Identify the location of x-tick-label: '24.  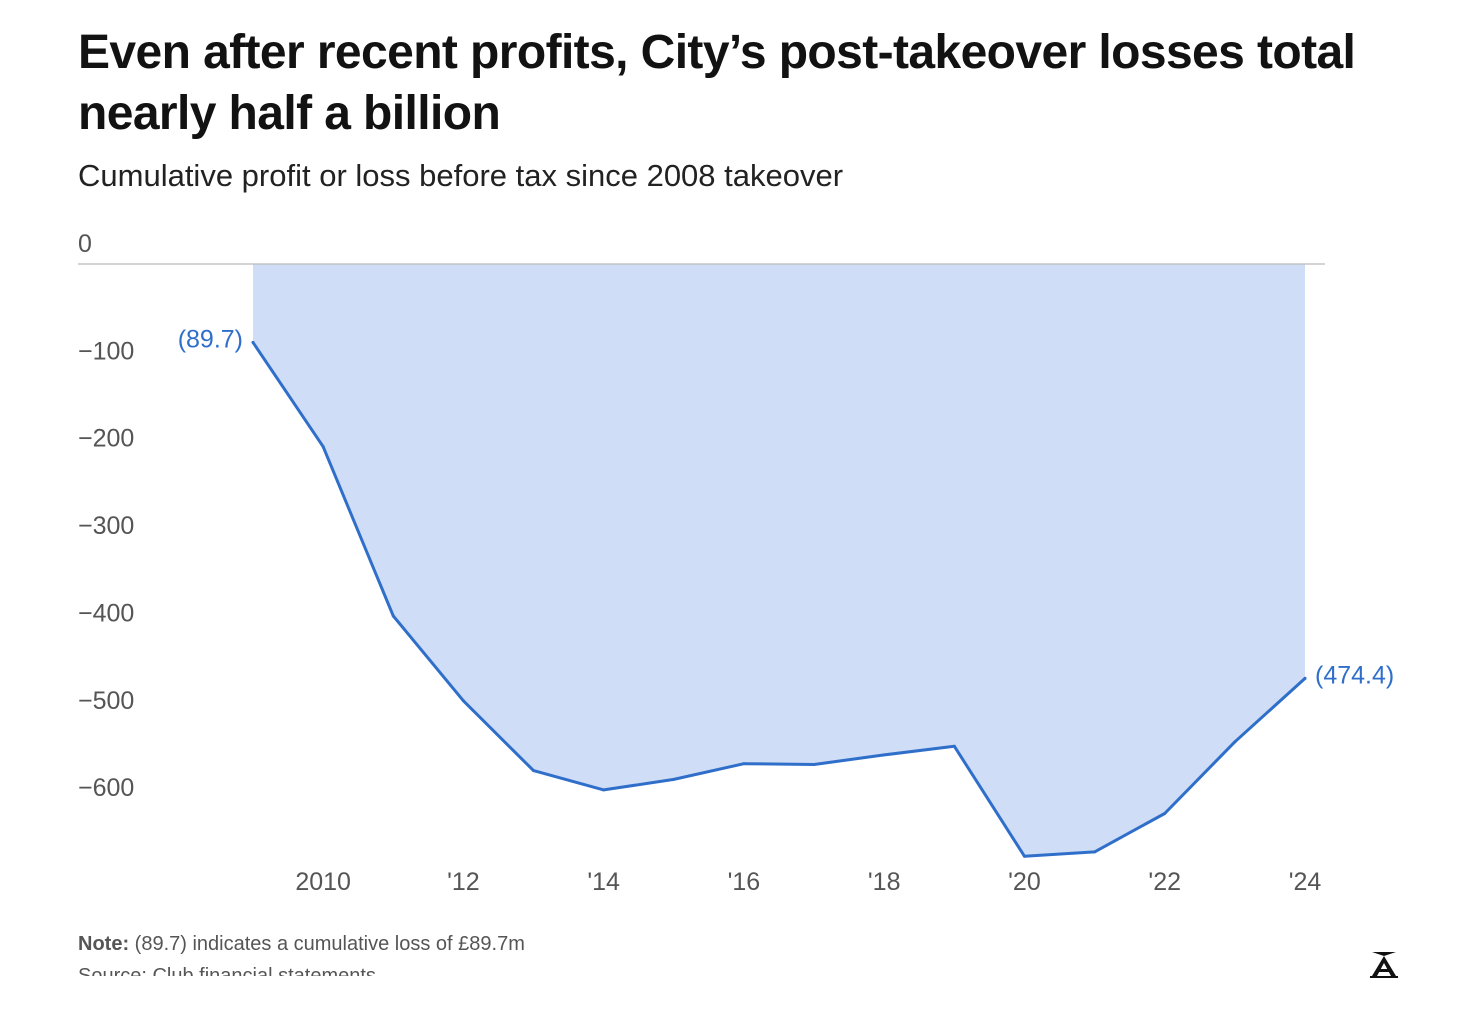
(1305, 882).